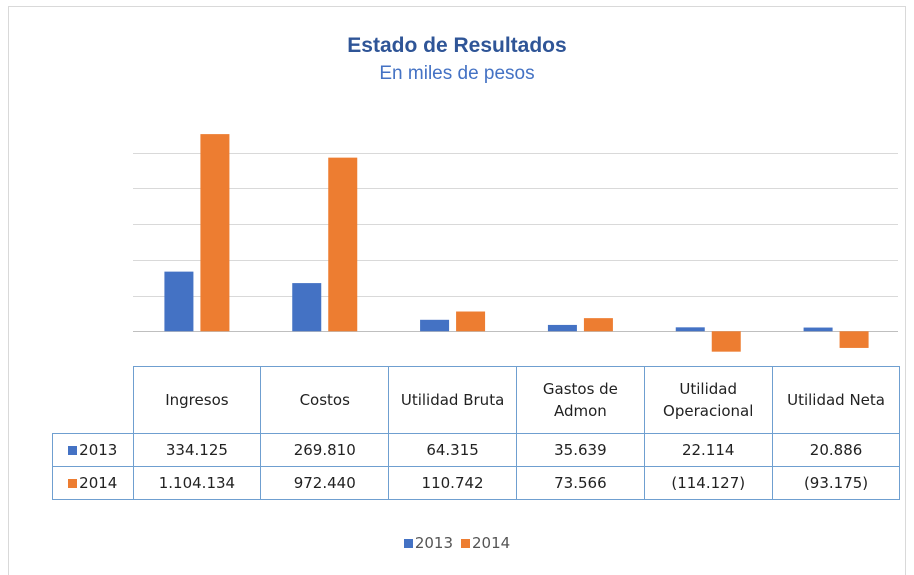 This screenshot has height=575, width=914. I want to click on row-label: 2014, so click(98, 483).